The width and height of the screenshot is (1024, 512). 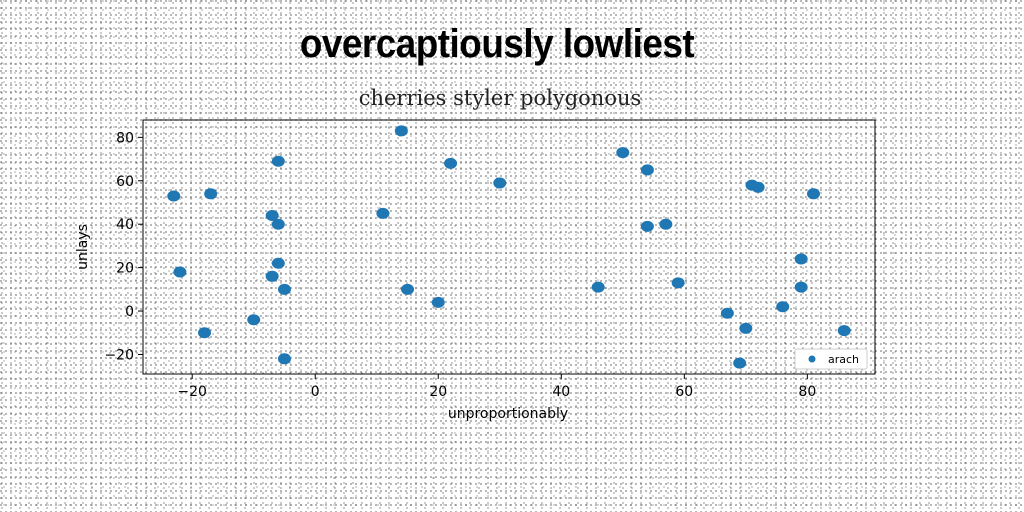 What do you see at coordinates (812, 359) in the screenshot?
I see `legend-marker` at bounding box center [812, 359].